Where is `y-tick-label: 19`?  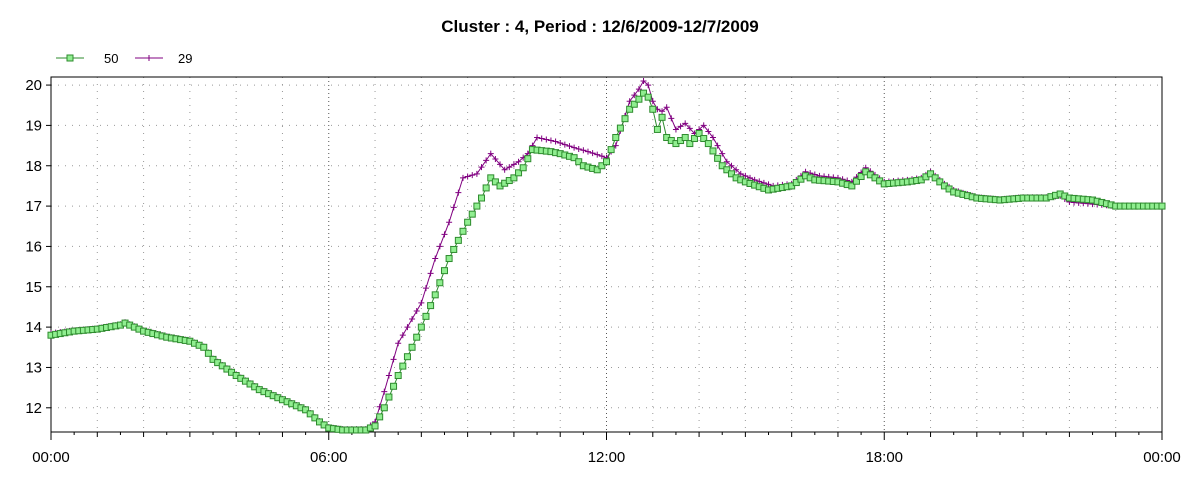 y-tick-label: 19 is located at coordinates (33, 125).